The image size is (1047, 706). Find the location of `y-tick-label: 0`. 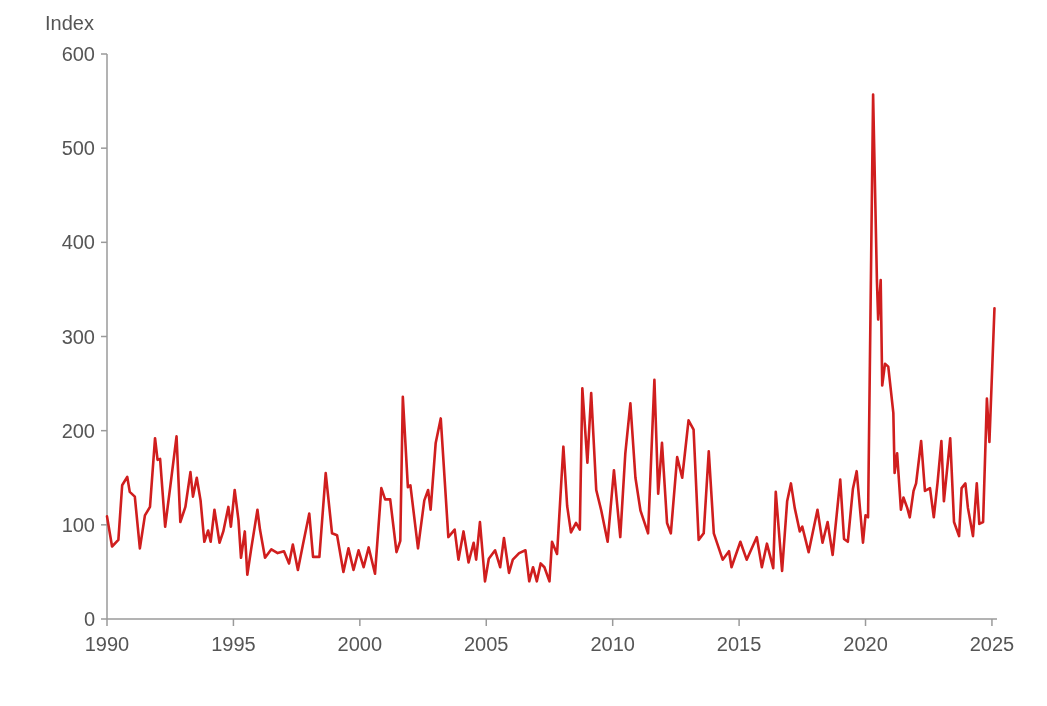

y-tick-label: 0 is located at coordinates (89, 619).